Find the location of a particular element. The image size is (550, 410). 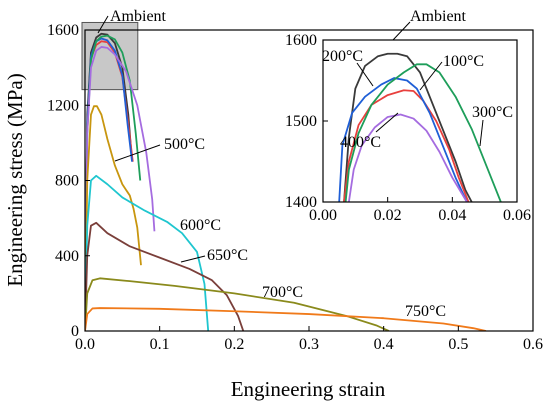

main-xtick-label: 0.0 is located at coordinates (85, 344).